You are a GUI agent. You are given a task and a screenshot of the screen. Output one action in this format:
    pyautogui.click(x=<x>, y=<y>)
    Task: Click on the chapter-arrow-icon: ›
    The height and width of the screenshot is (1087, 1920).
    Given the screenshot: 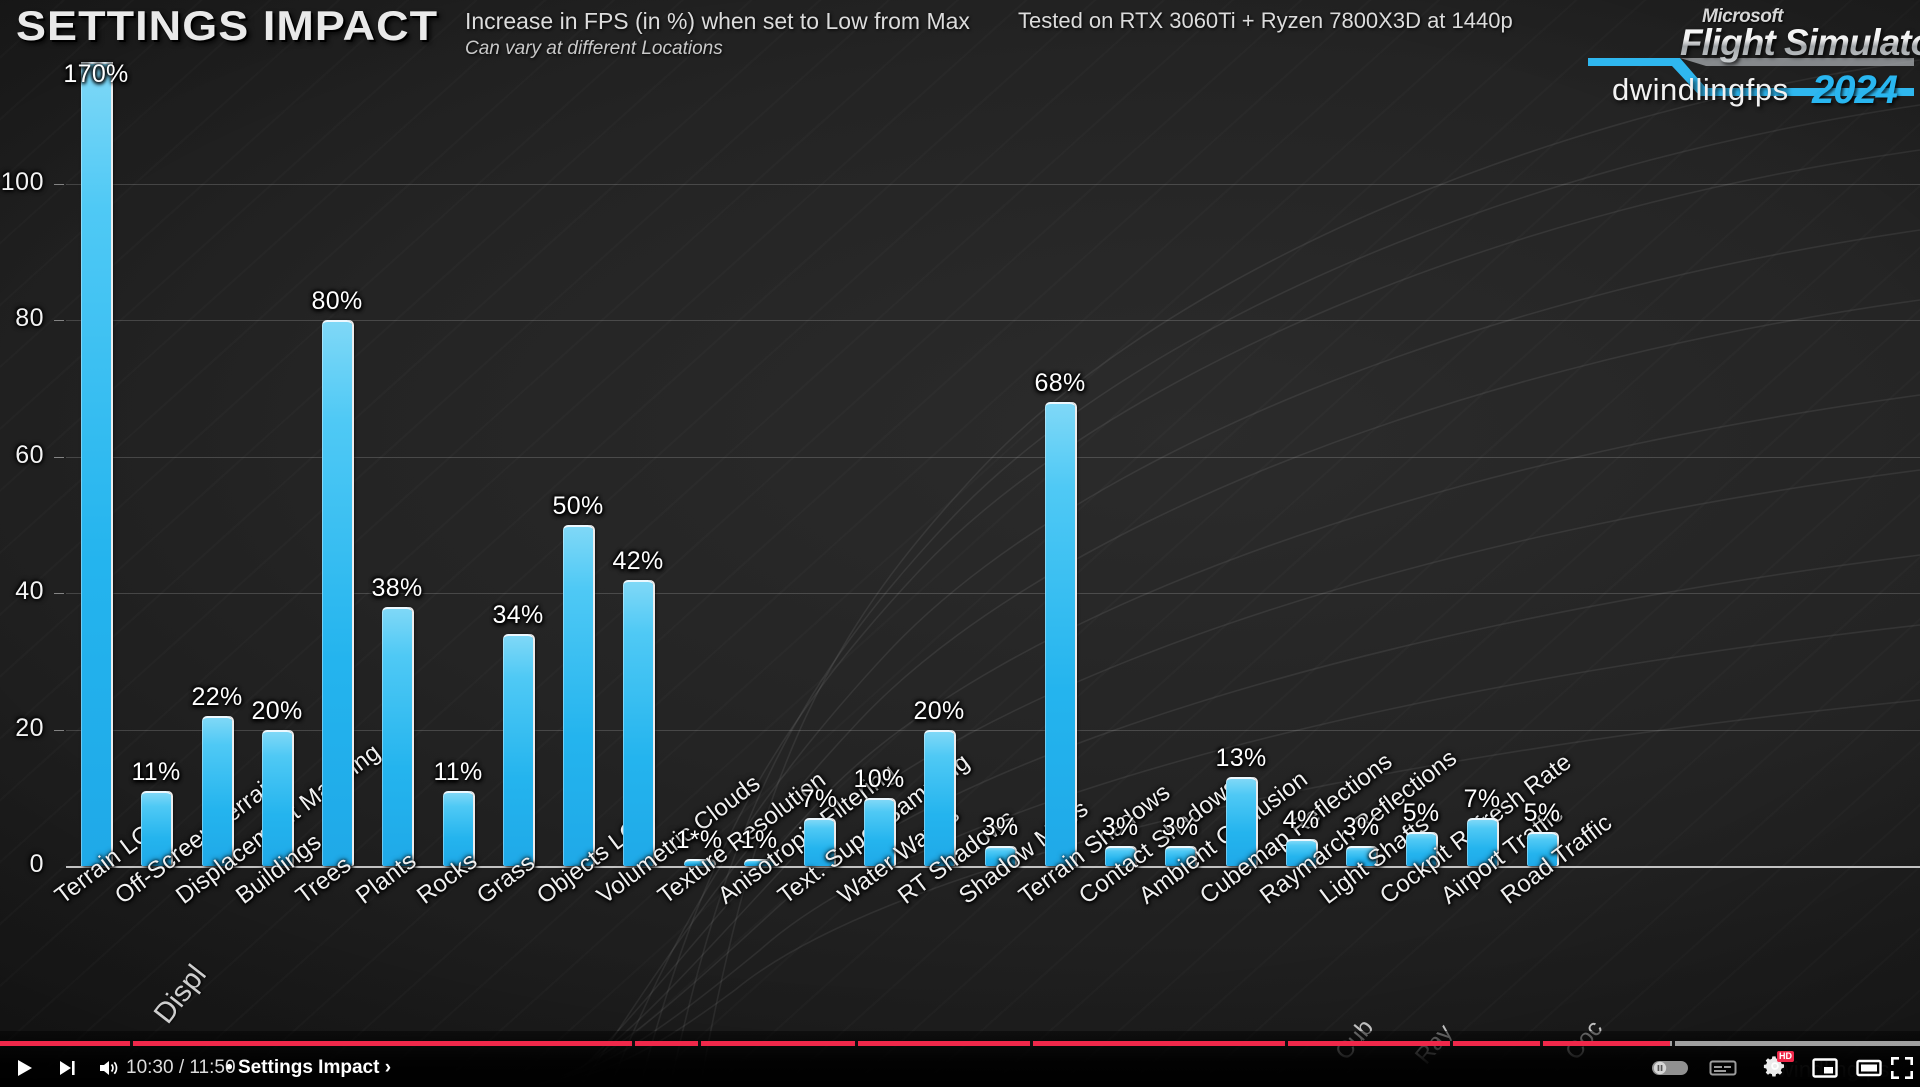 What is the action you would take?
    pyautogui.click(x=388, y=1067)
    